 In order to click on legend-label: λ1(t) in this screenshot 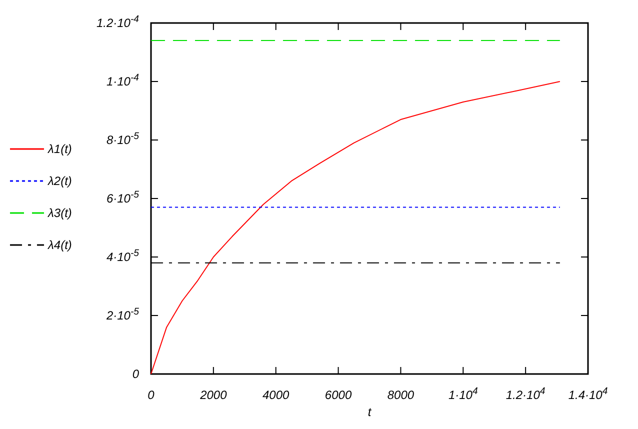, I will do `click(59, 149)`.